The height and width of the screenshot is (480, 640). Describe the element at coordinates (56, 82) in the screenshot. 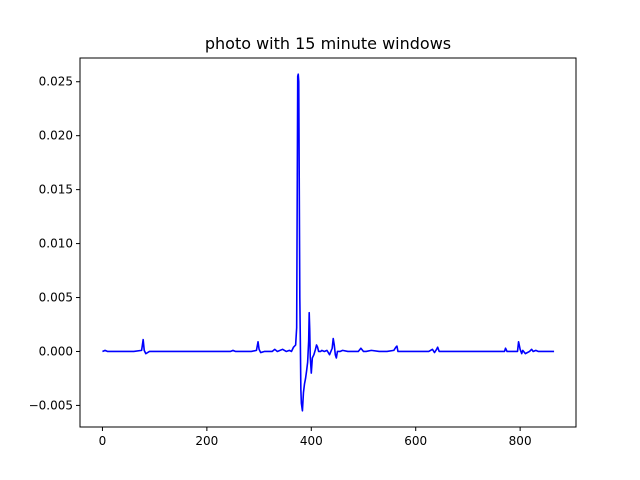

I see `y-tick-label: 0.025` at that location.